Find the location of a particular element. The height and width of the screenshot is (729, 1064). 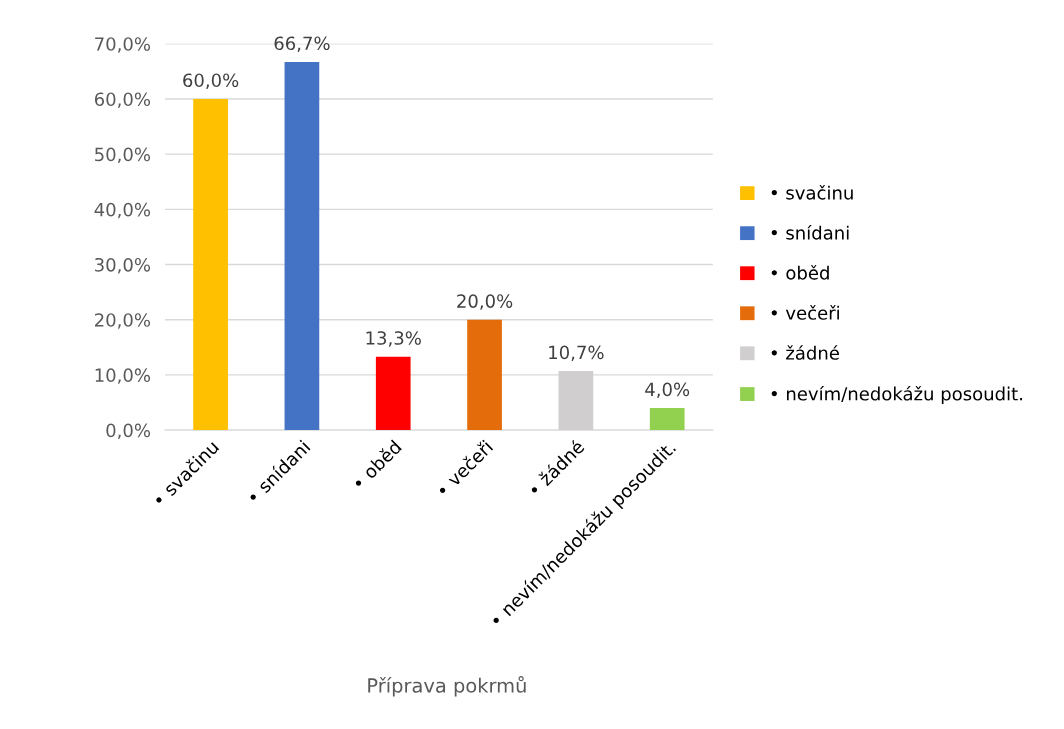

y-tick-label: 10,0% is located at coordinates (123, 376).